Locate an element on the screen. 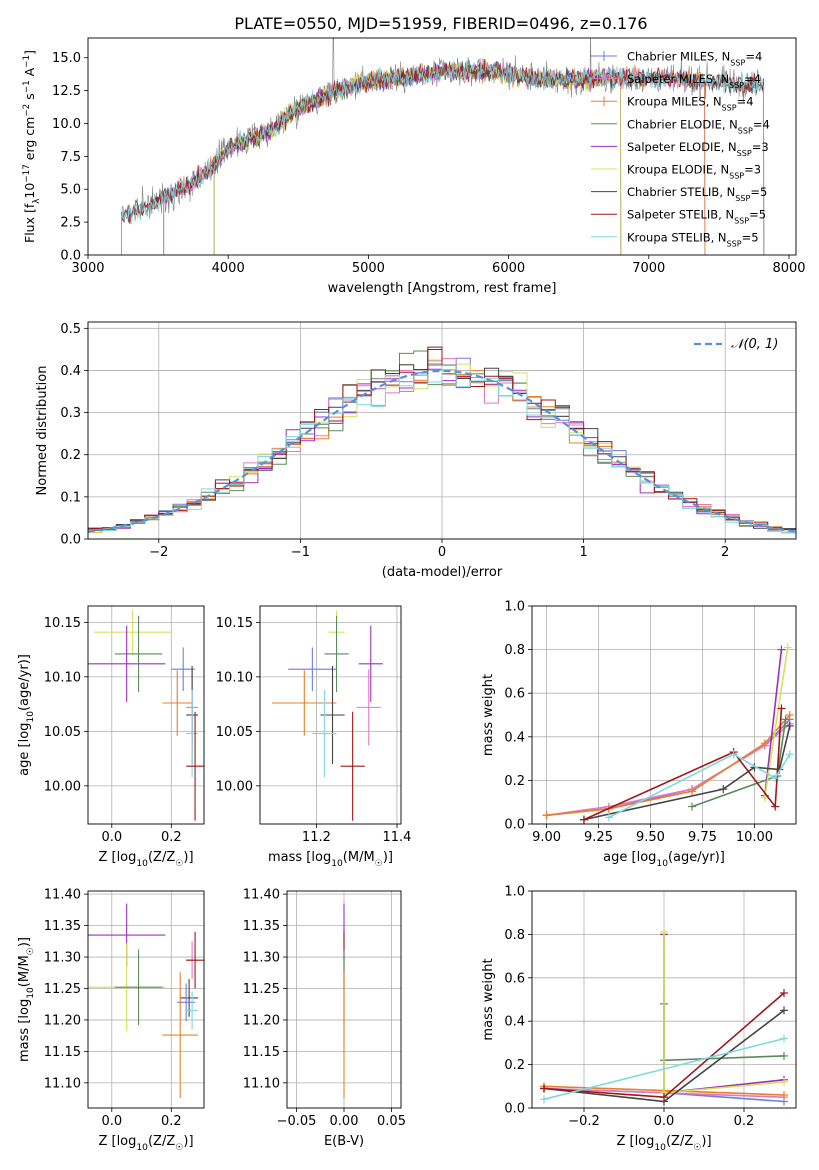 This screenshot has width=819, height=1170. x-axis-label: E(B-V) is located at coordinates (344, 1141).